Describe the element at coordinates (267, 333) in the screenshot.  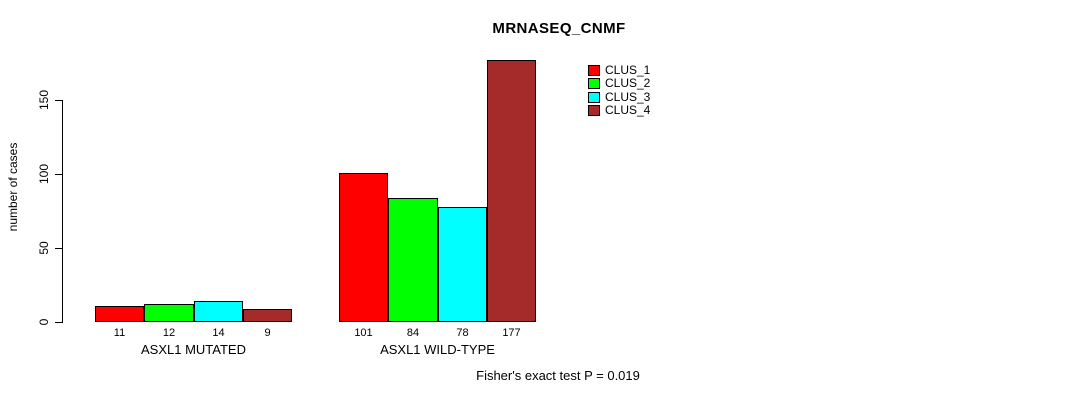
I see `bar-value-label: 9` at that location.